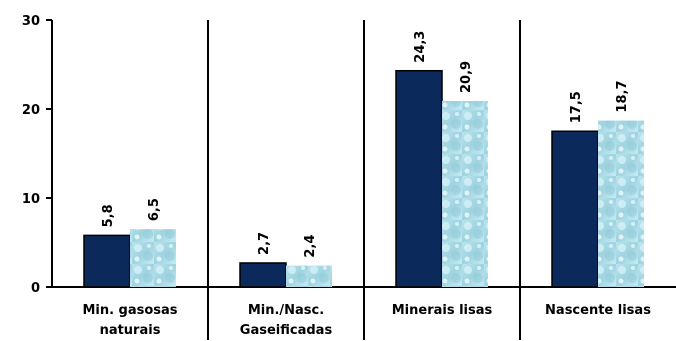 This screenshot has height=341, width=676. Describe the element at coordinates (154, 209) in the screenshot. I see `data-label: 6,5` at that location.